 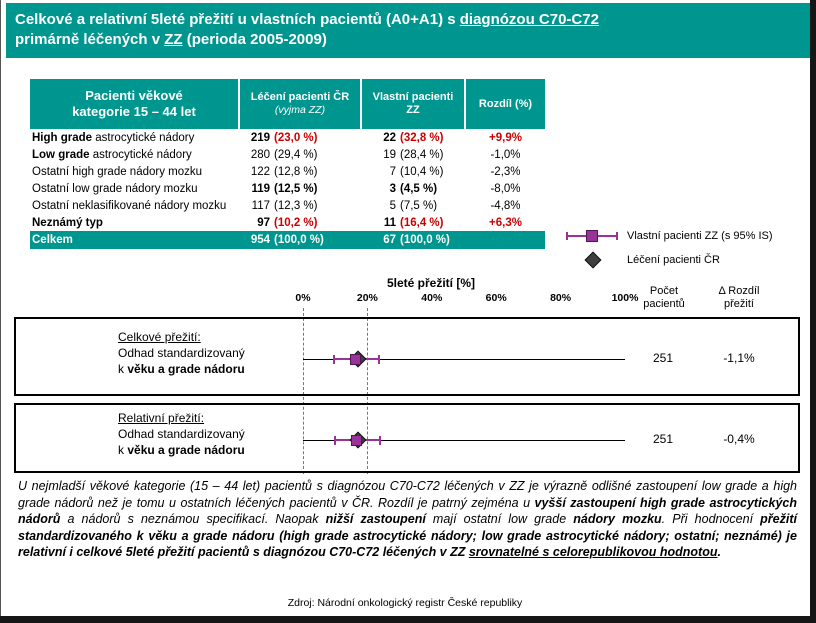 I want to click on panel-subtitle2-bold: věku a grade nádoru, so click(x=186, y=369).